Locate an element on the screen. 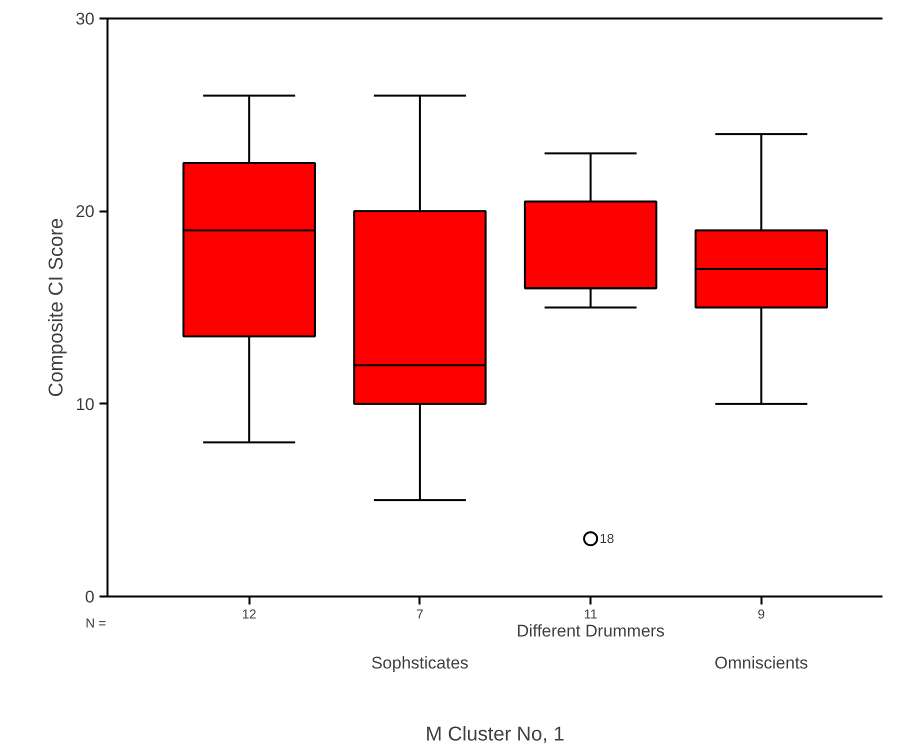 Image resolution: width=898 pixels, height=748 pixels. x-axis-title: M Cluster No, 1 is located at coordinates (495, 735).